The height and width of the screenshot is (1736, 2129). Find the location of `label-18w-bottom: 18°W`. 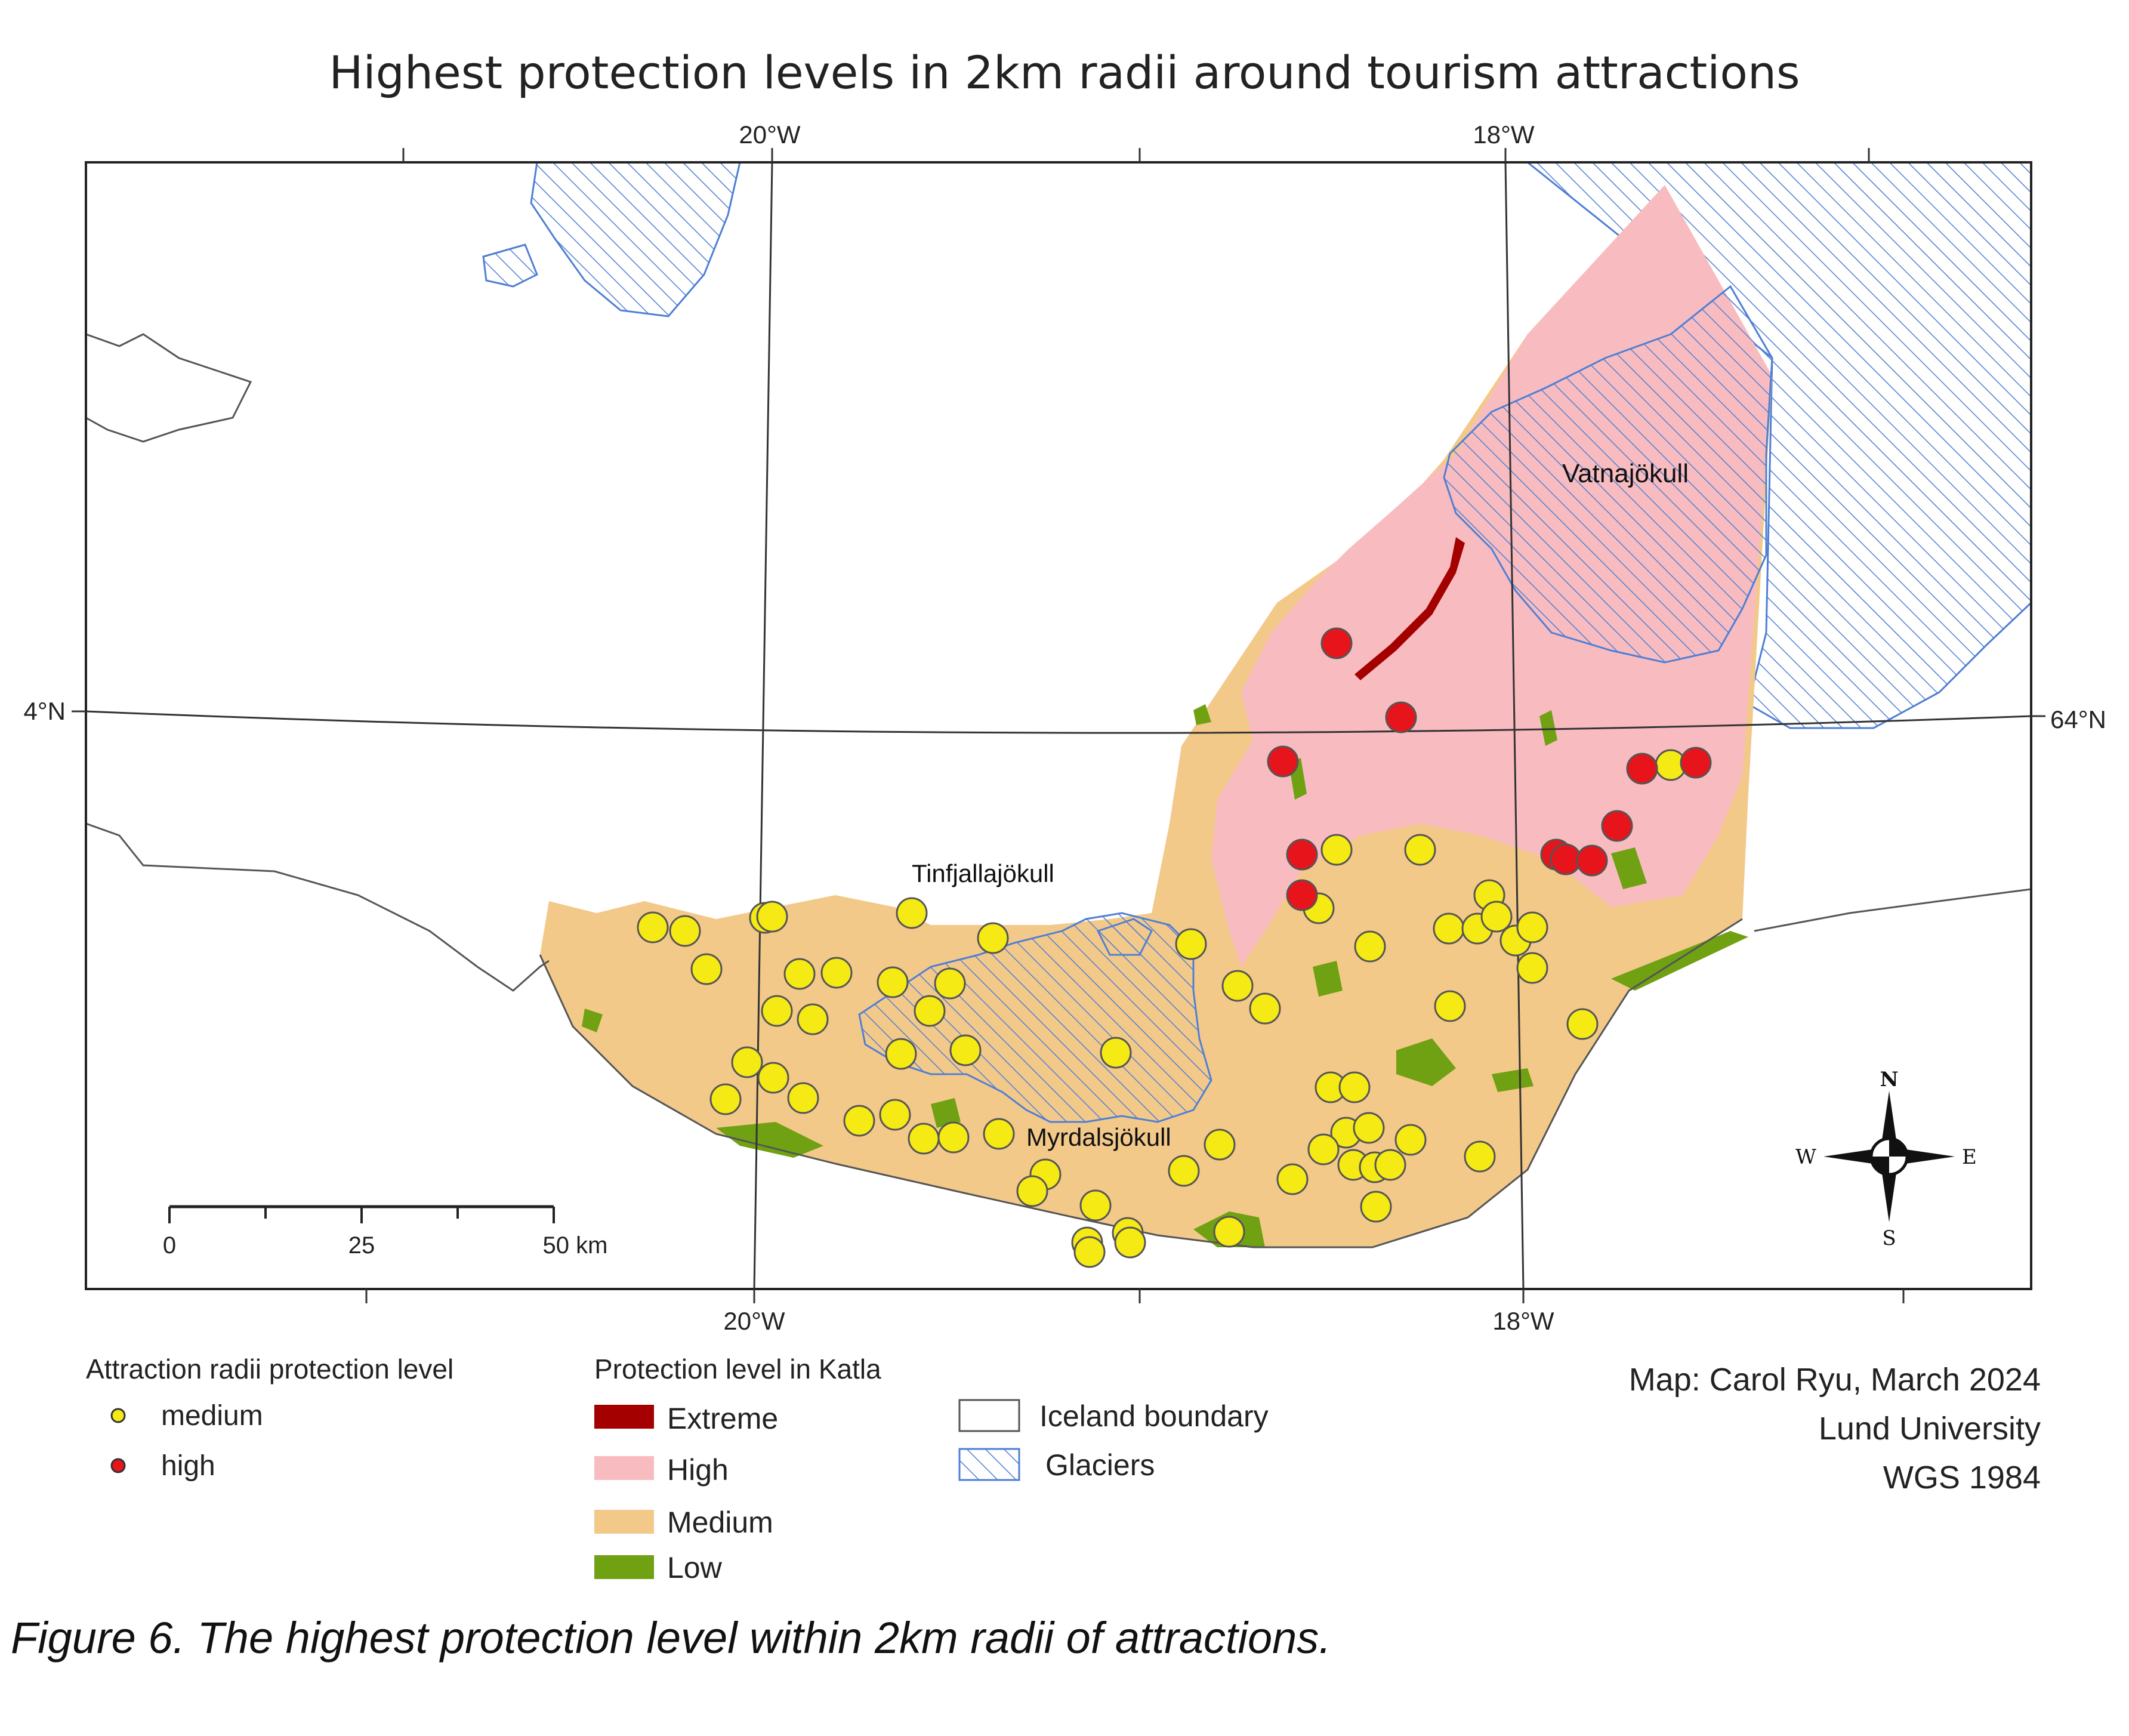

label-18w-bottom: 18°W is located at coordinates (1523, 1321).